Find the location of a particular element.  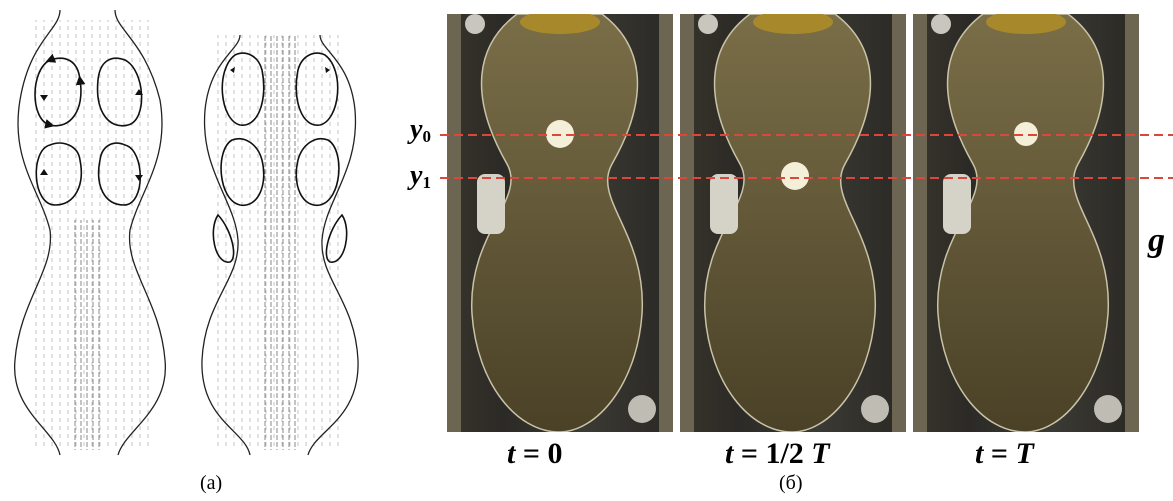

channel-right is located at coordinates (280, 245).